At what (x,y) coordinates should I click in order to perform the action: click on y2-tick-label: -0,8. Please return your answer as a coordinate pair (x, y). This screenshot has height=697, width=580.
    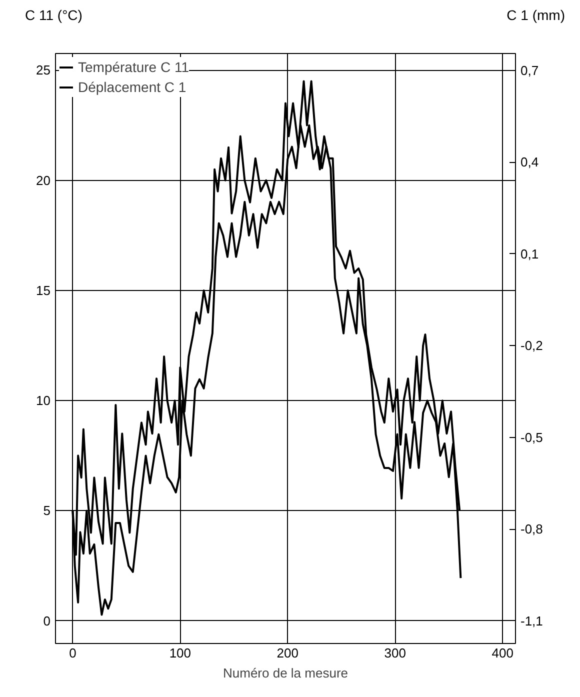
    Looking at the image, I should click on (531, 529).